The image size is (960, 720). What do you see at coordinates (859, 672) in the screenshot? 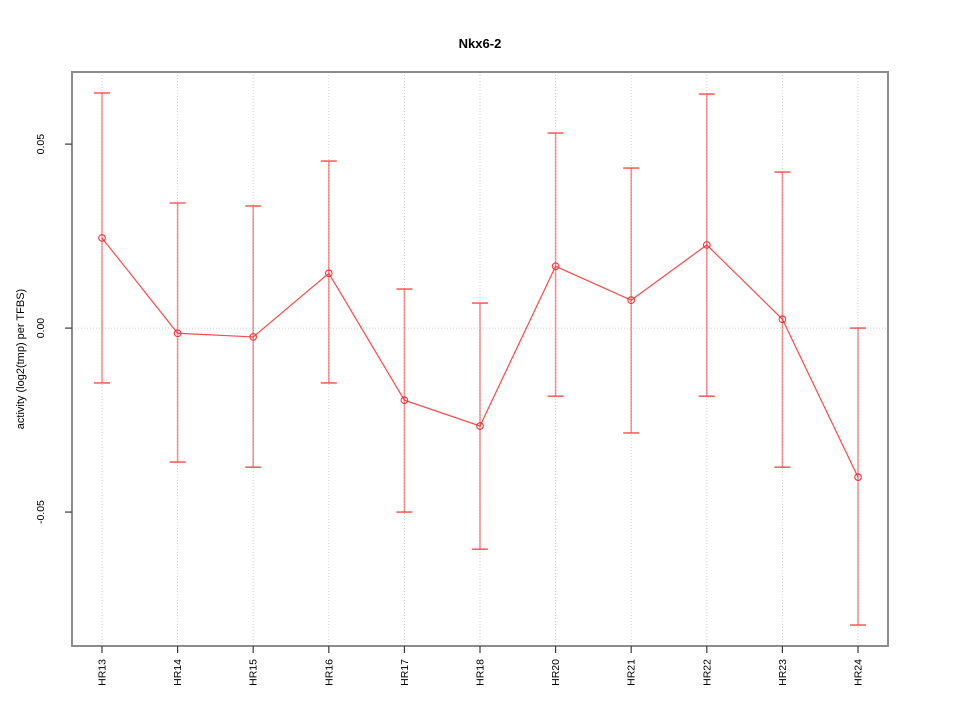
I see `x-tick-label: HR24` at bounding box center [859, 672].